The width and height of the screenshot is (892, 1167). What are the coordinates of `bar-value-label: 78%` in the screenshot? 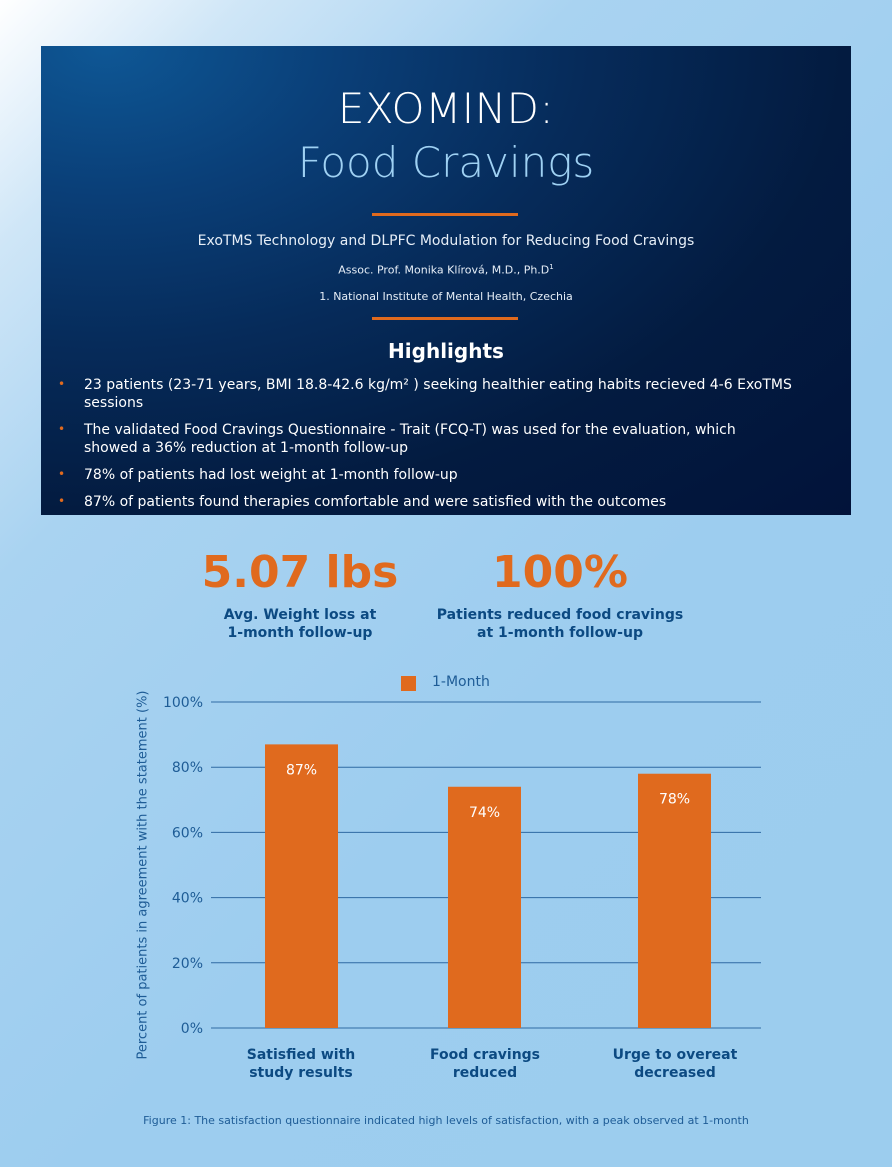 It's located at (674, 800).